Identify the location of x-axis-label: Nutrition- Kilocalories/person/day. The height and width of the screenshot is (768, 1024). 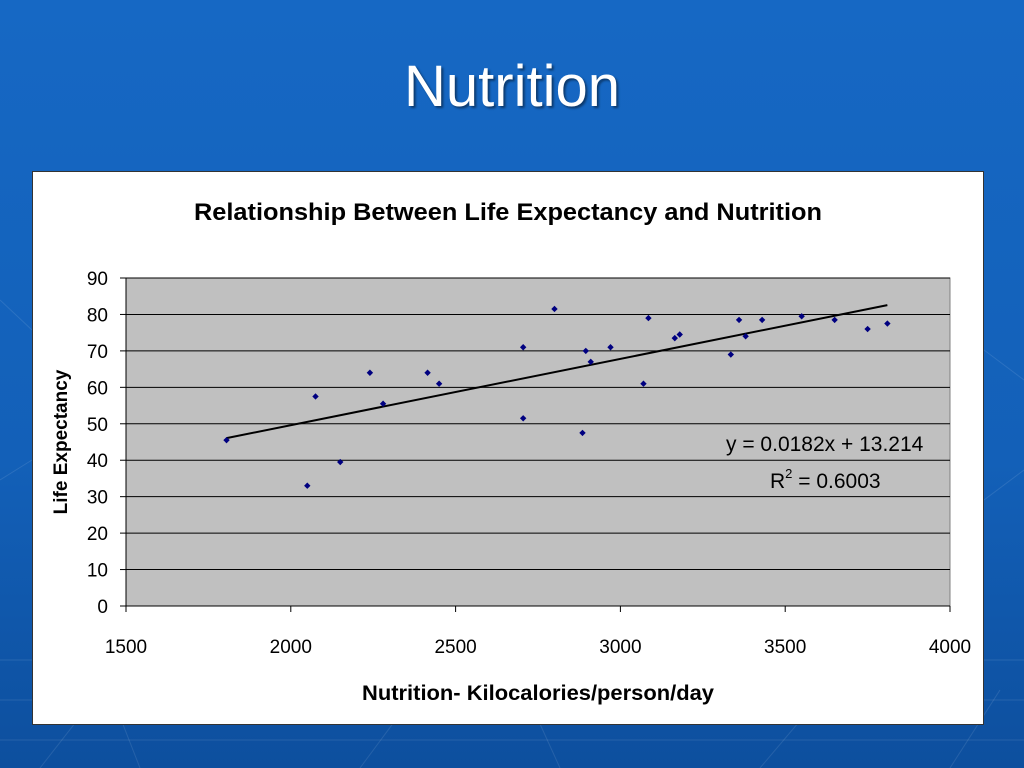
(538, 693).